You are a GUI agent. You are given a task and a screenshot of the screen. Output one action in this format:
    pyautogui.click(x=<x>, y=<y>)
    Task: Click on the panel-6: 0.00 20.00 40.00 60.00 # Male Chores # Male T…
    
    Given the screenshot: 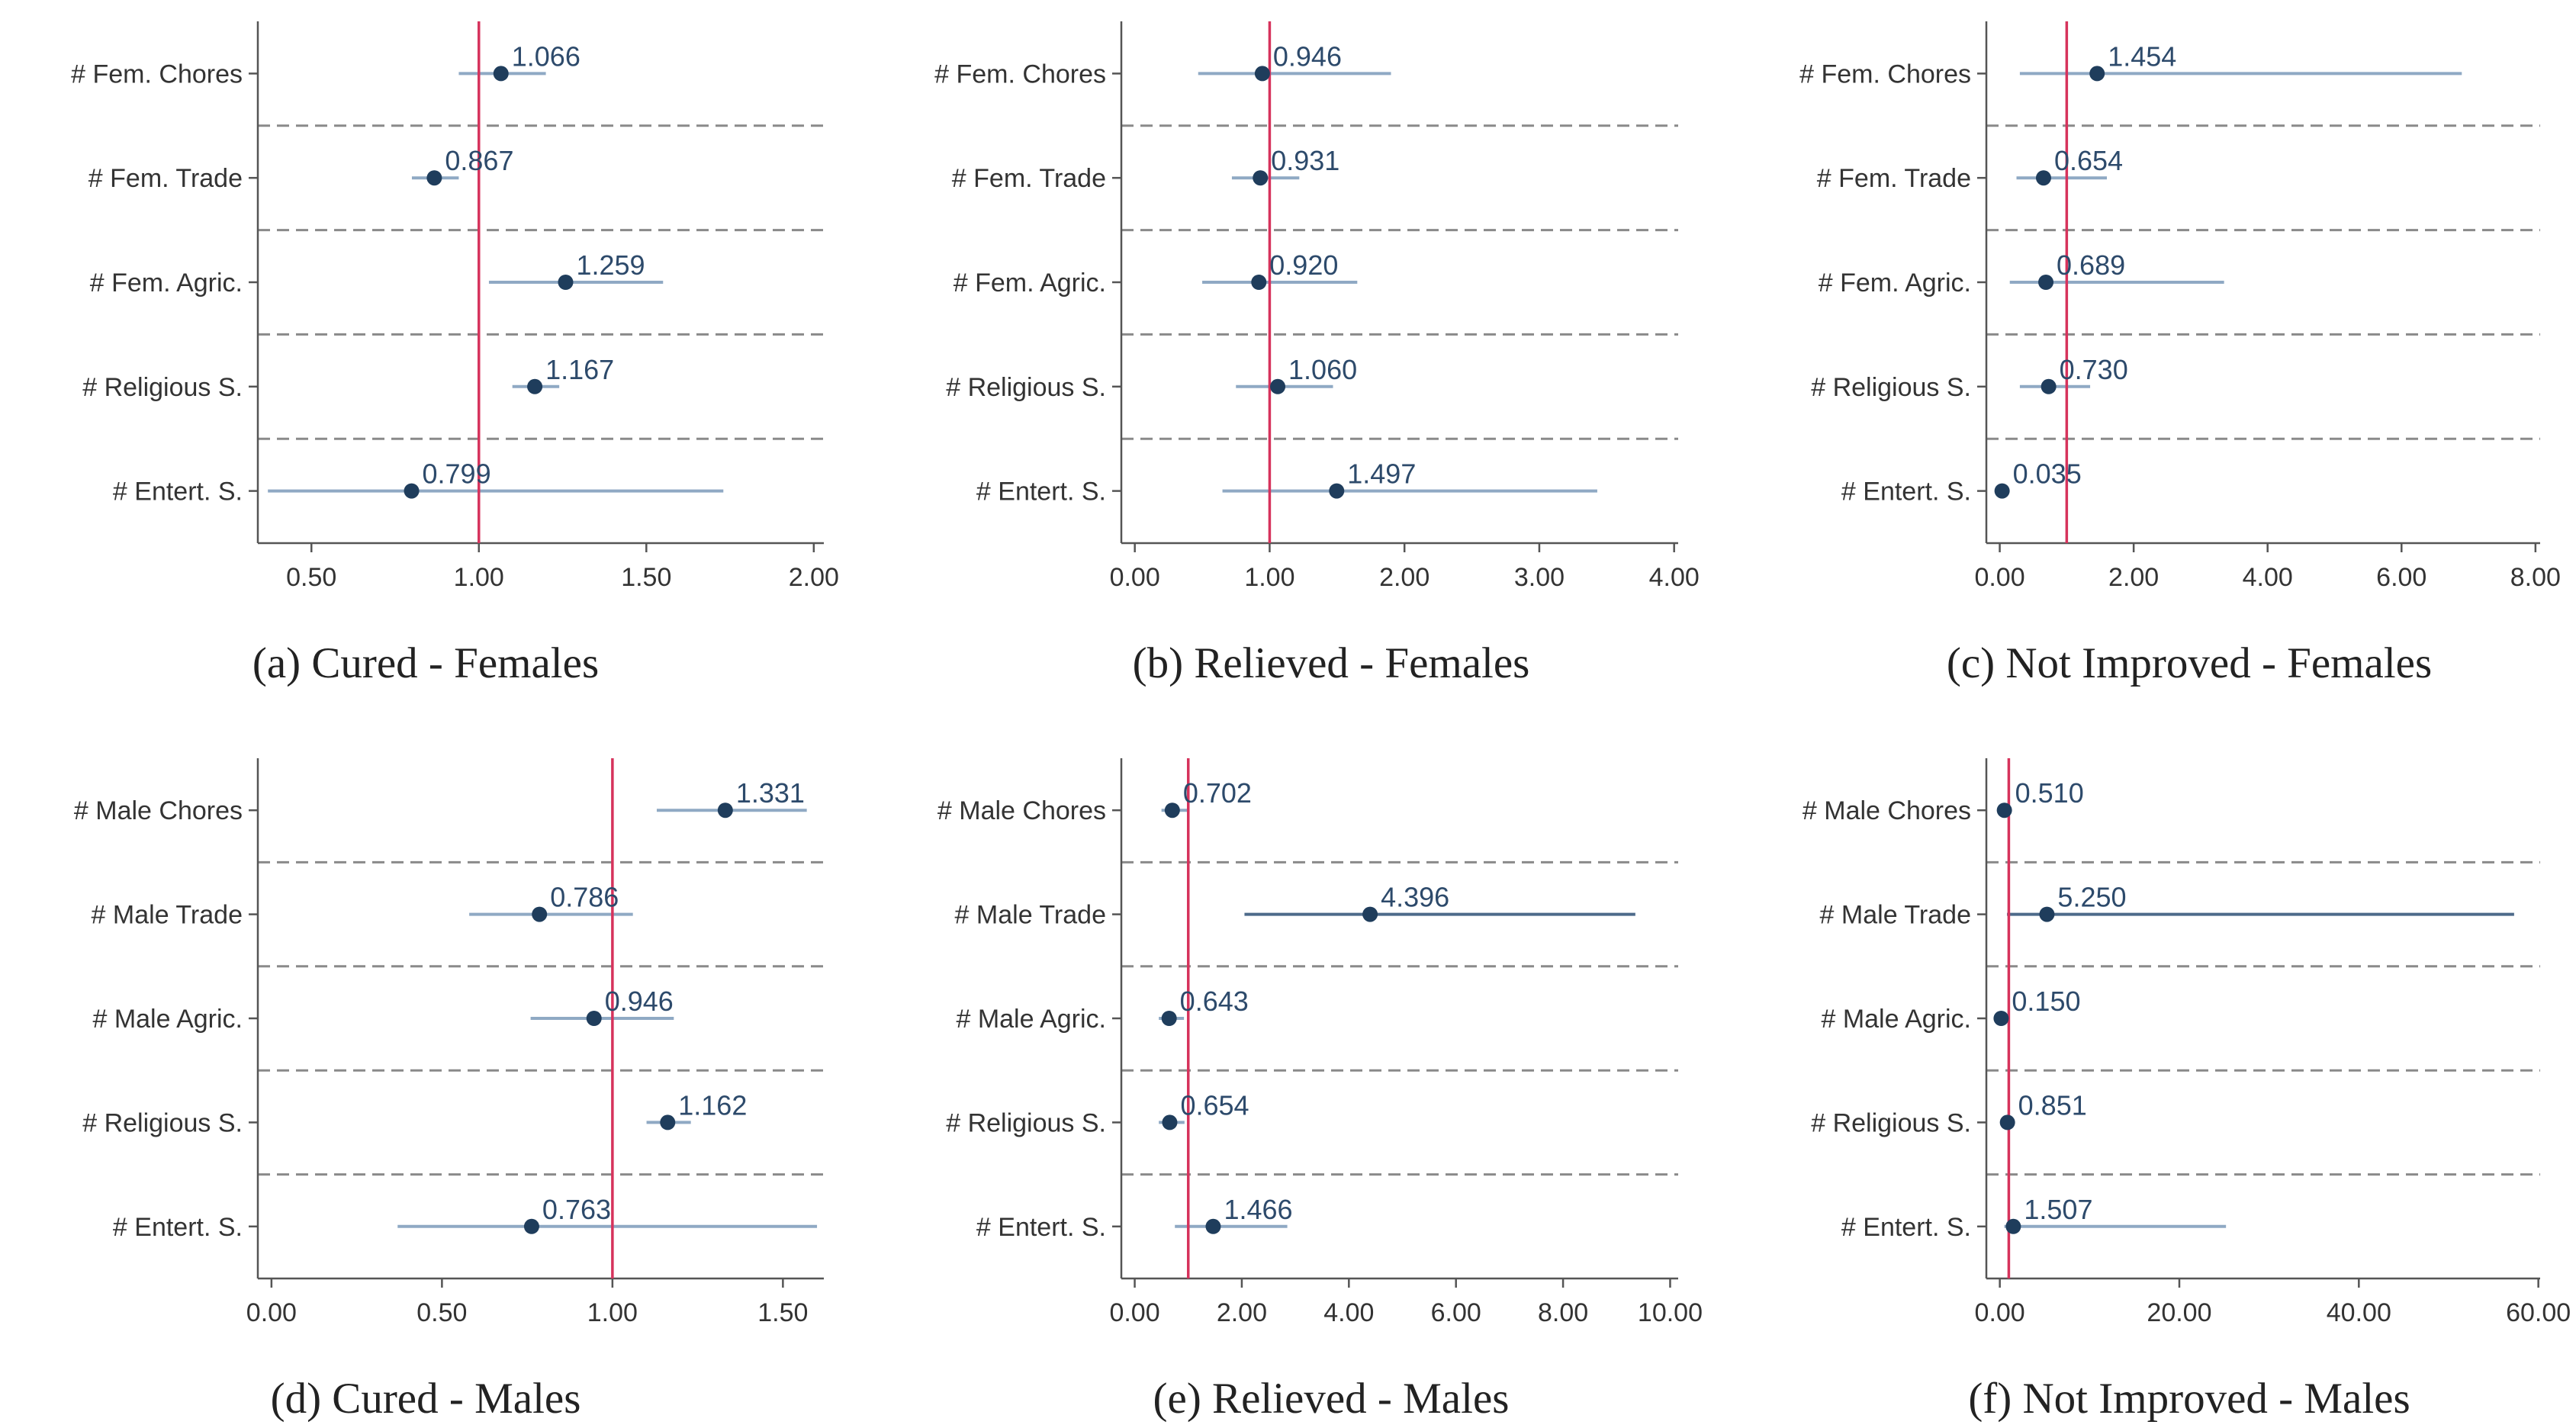 What is the action you would take?
    pyautogui.click(x=2187, y=1090)
    